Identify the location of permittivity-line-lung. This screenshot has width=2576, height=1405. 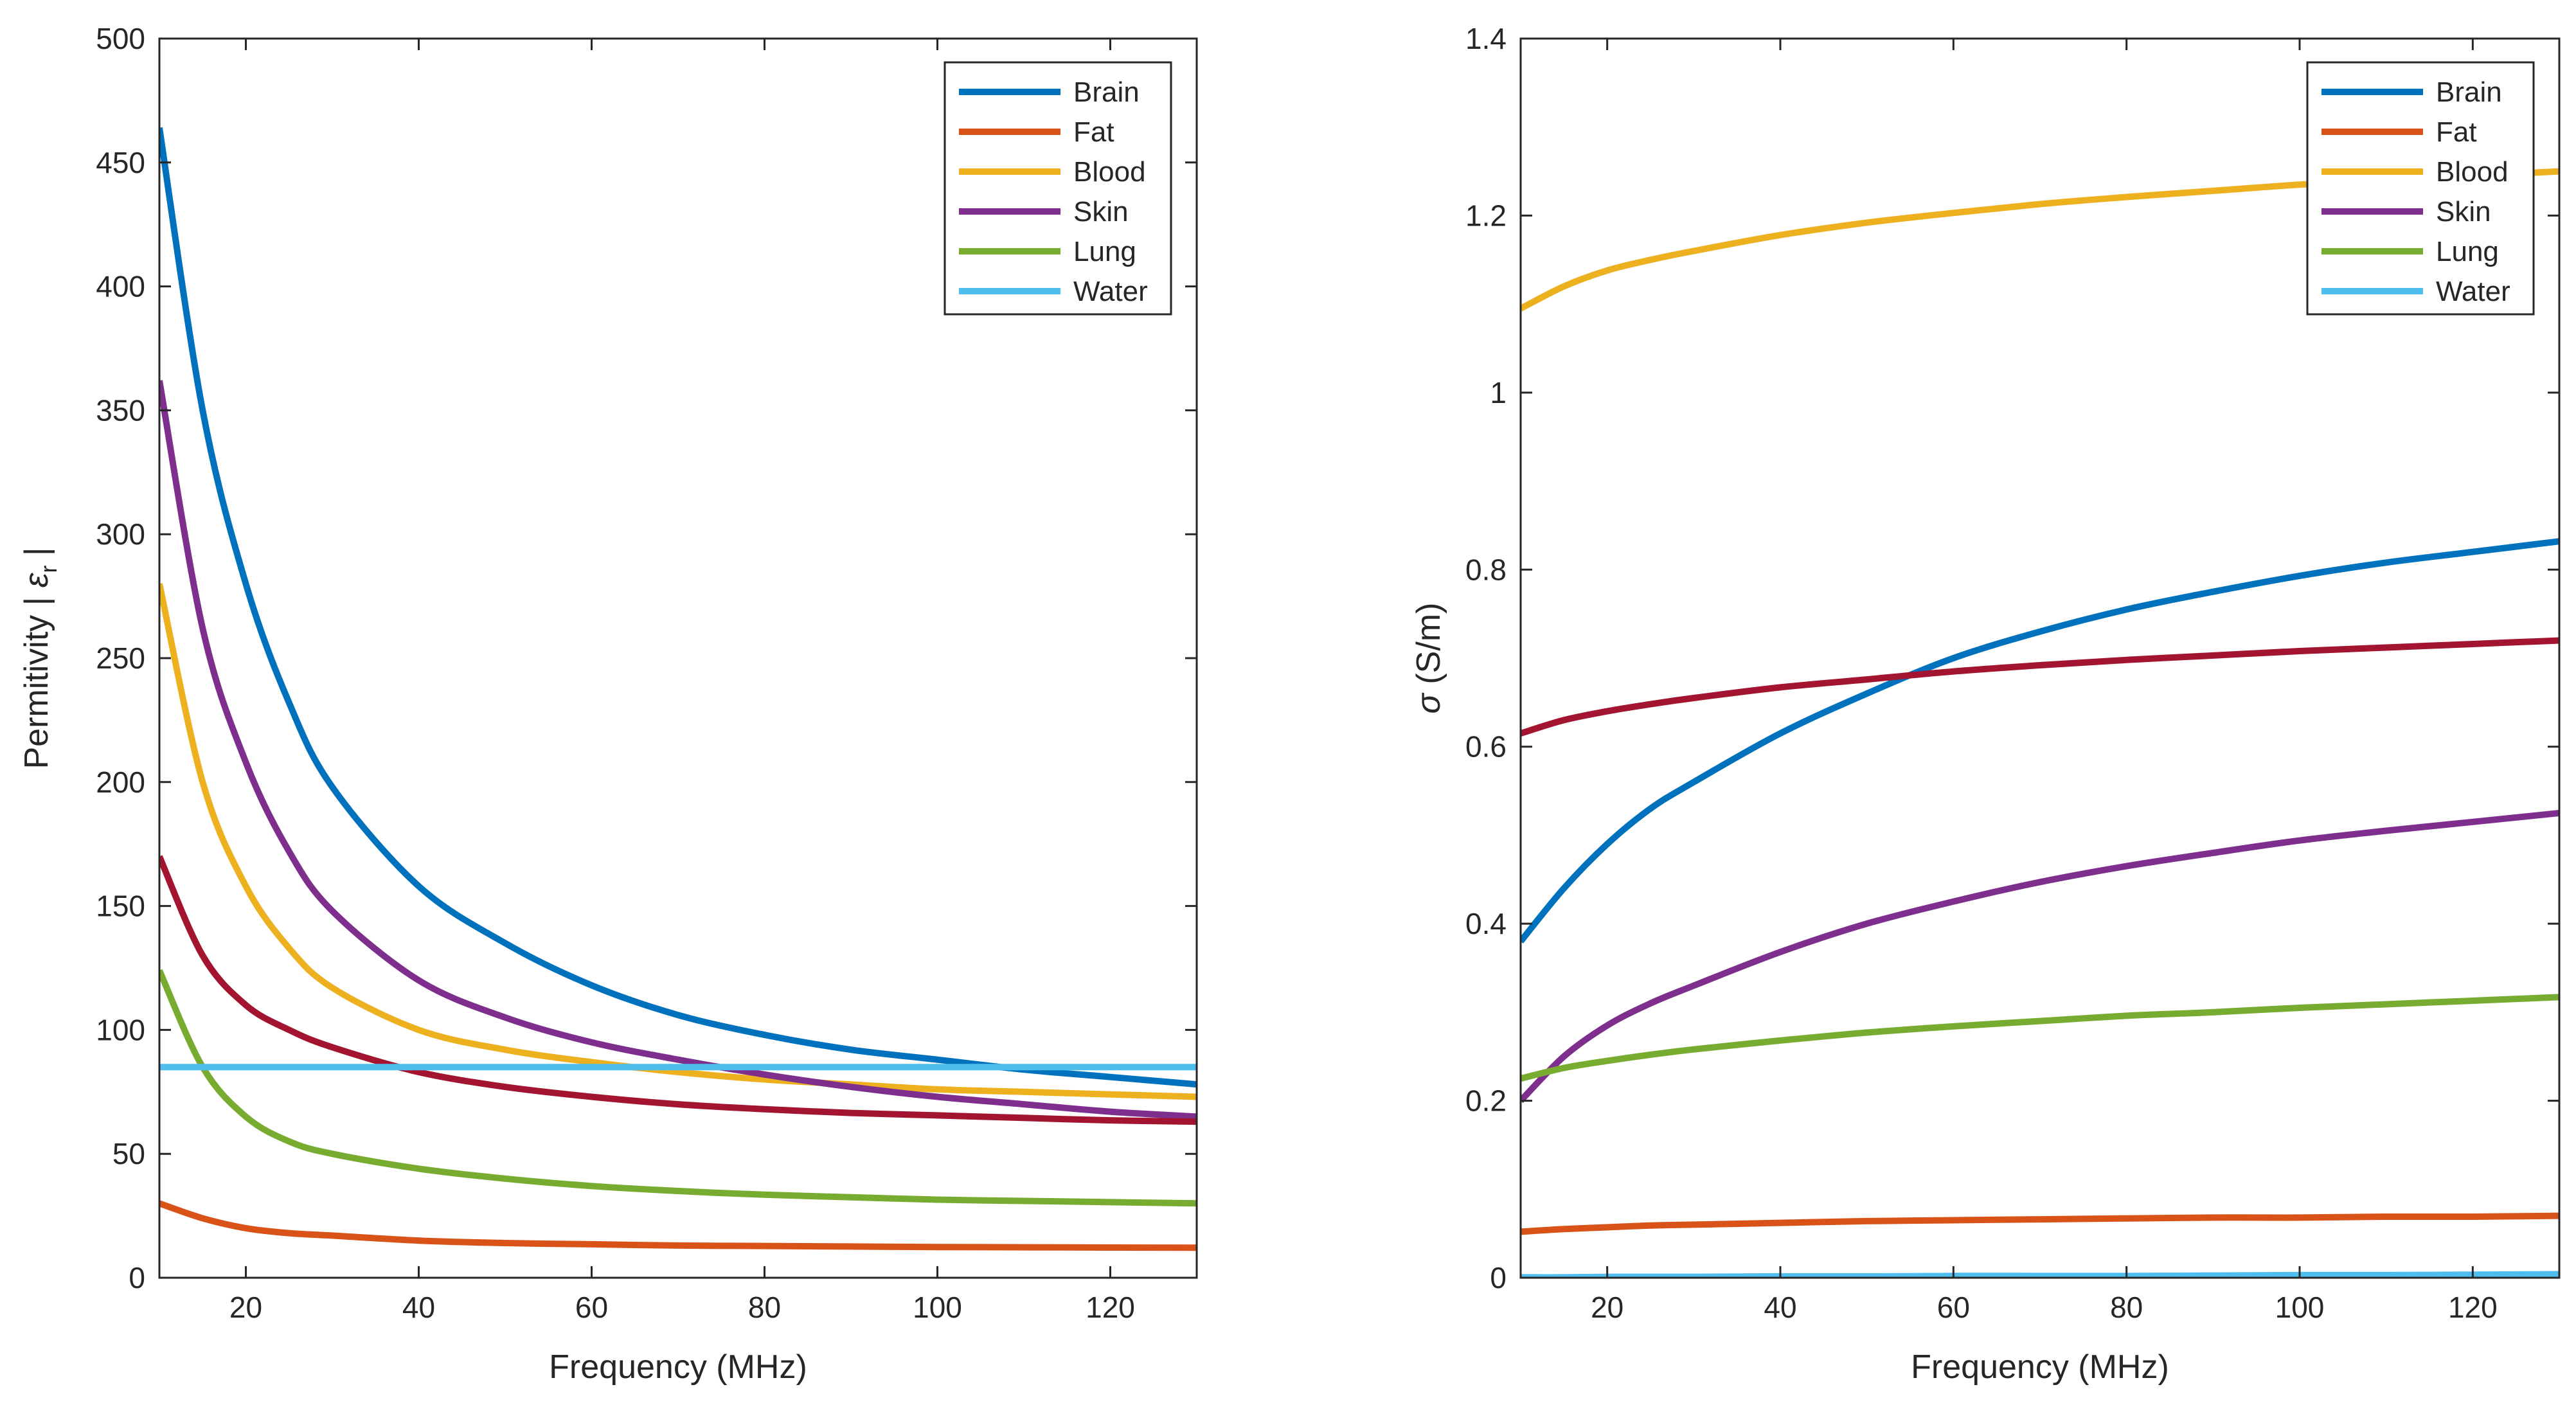
(678, 1088).